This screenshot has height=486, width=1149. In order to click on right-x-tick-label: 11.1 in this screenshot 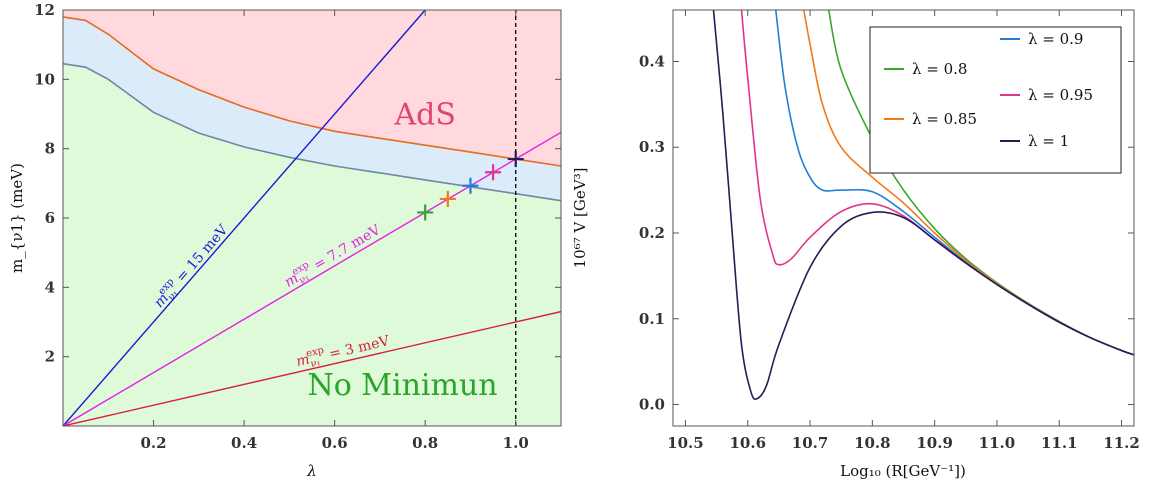, I will do `click(1059, 443)`.